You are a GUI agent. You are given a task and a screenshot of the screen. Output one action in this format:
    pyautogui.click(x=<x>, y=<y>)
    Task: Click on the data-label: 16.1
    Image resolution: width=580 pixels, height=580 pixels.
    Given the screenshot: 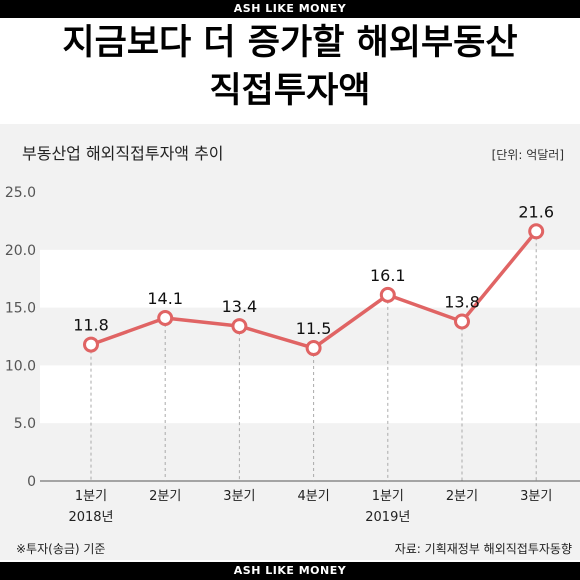 What is the action you would take?
    pyautogui.click(x=388, y=275)
    